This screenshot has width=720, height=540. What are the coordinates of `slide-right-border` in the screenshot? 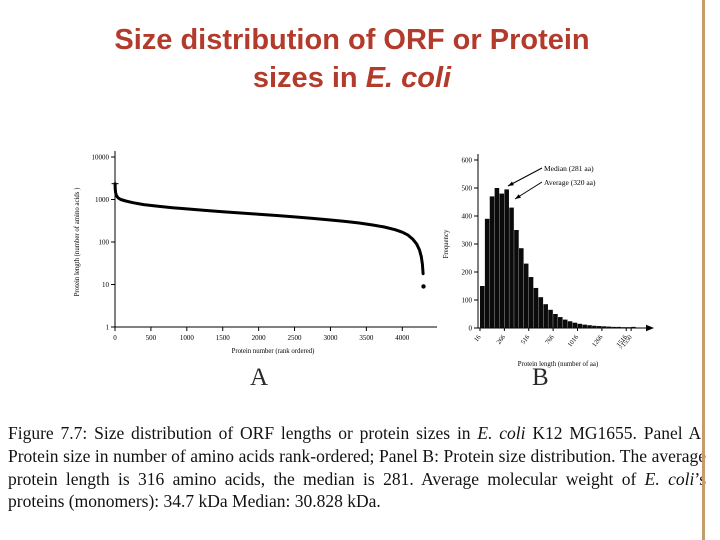 It's located at (703, 270).